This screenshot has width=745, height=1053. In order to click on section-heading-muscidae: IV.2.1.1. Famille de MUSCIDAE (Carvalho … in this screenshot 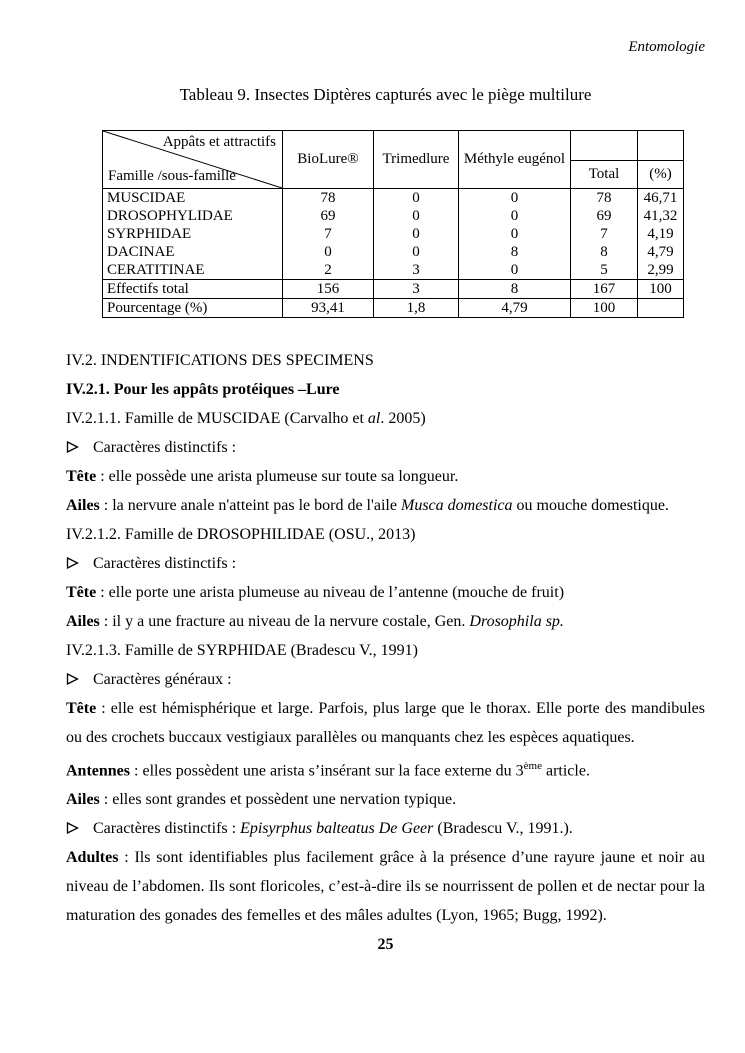, I will do `click(385, 418)`.